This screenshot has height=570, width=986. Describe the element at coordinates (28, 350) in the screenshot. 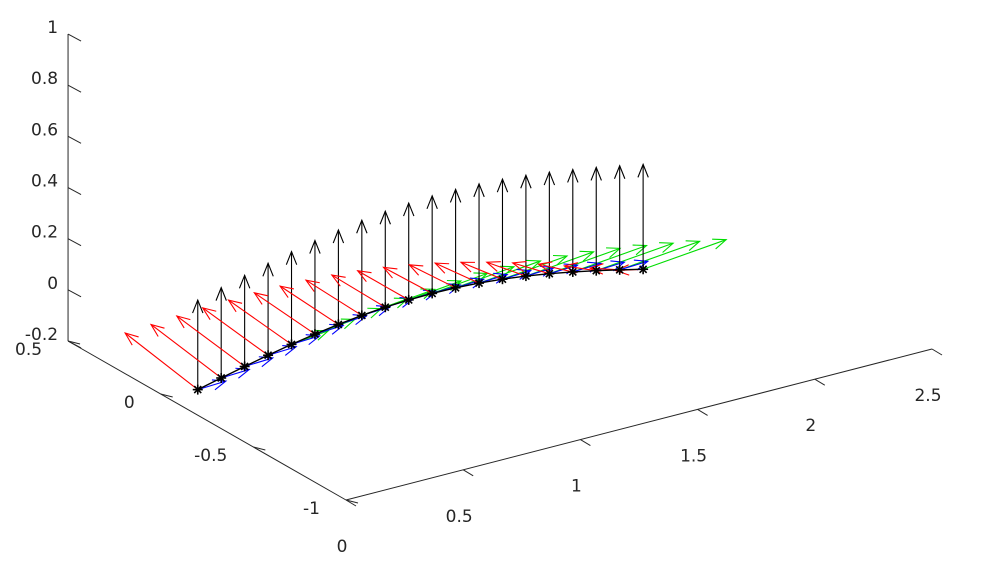

I see `y-tick-label: 0.5` at that location.